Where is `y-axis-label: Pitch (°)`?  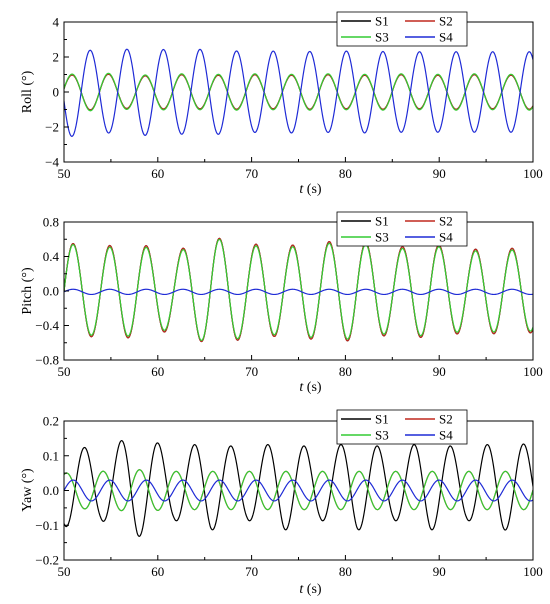 y-axis-label: Pitch (°) is located at coordinates (27, 291).